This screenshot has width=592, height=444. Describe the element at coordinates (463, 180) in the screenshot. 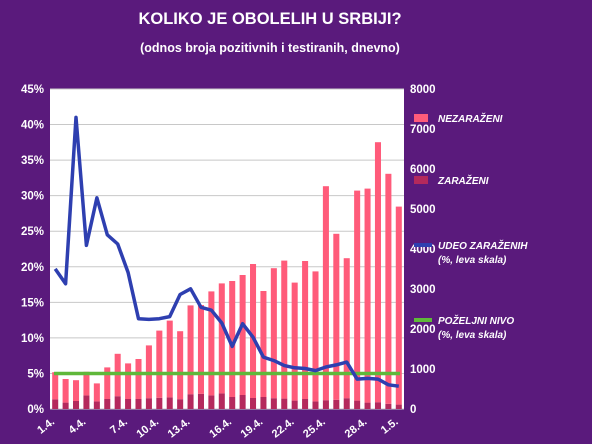

I see `legend-label-zarazeni: ZARAŽENI` at that location.